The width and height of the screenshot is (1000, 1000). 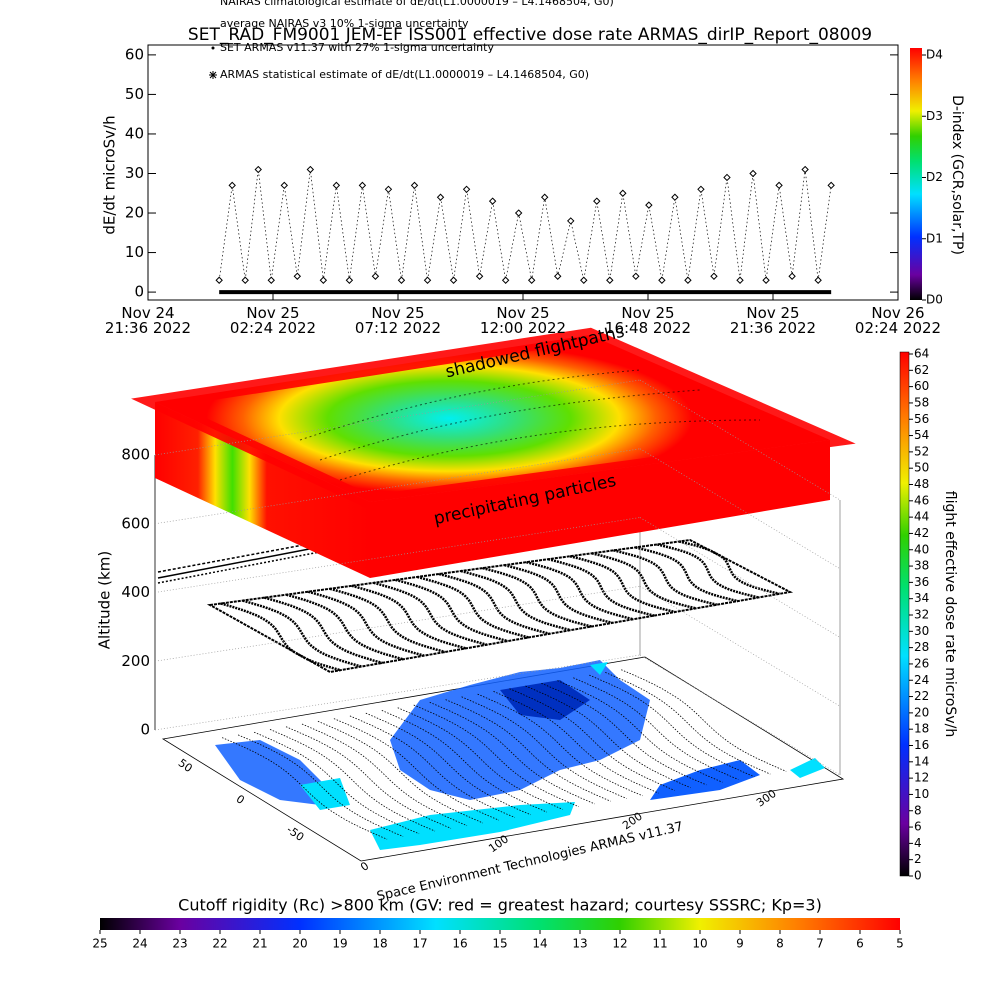 What do you see at coordinates (918, 859) in the screenshot?
I see `colorbar-tick-label: 2` at bounding box center [918, 859].